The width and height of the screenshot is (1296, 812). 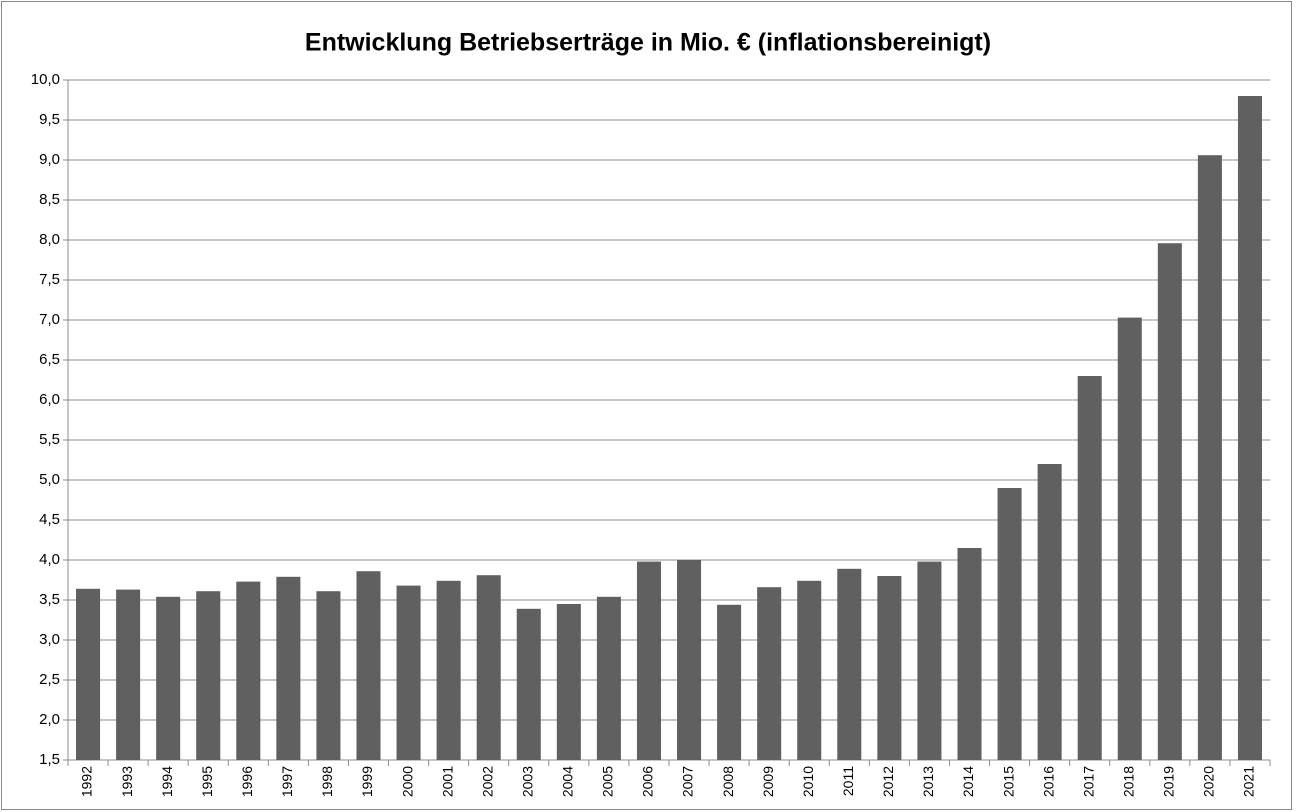 What do you see at coordinates (287, 781) in the screenshot?
I see `x-tick-label: 1997` at bounding box center [287, 781].